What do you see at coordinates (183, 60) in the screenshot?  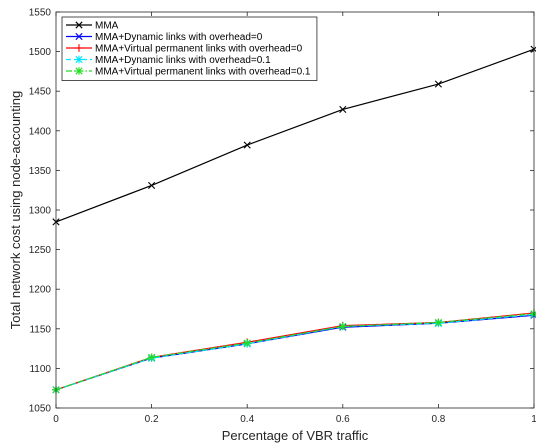 I see `legend-label: MMA+Dynamic links with overhead=0.1` at bounding box center [183, 60].